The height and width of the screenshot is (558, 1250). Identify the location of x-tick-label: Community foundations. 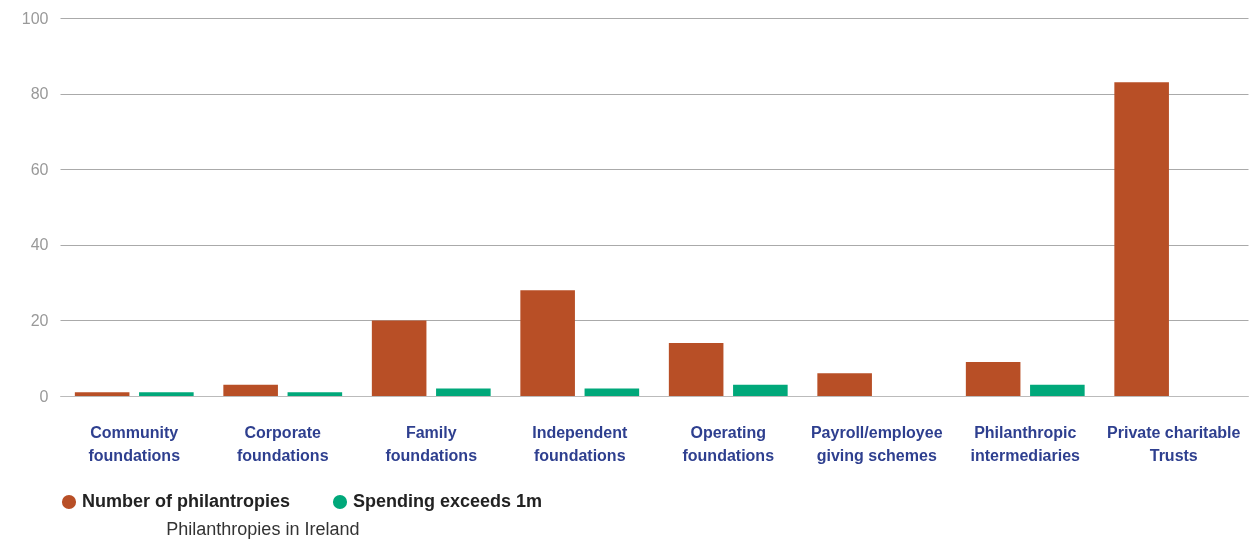
(134, 443).